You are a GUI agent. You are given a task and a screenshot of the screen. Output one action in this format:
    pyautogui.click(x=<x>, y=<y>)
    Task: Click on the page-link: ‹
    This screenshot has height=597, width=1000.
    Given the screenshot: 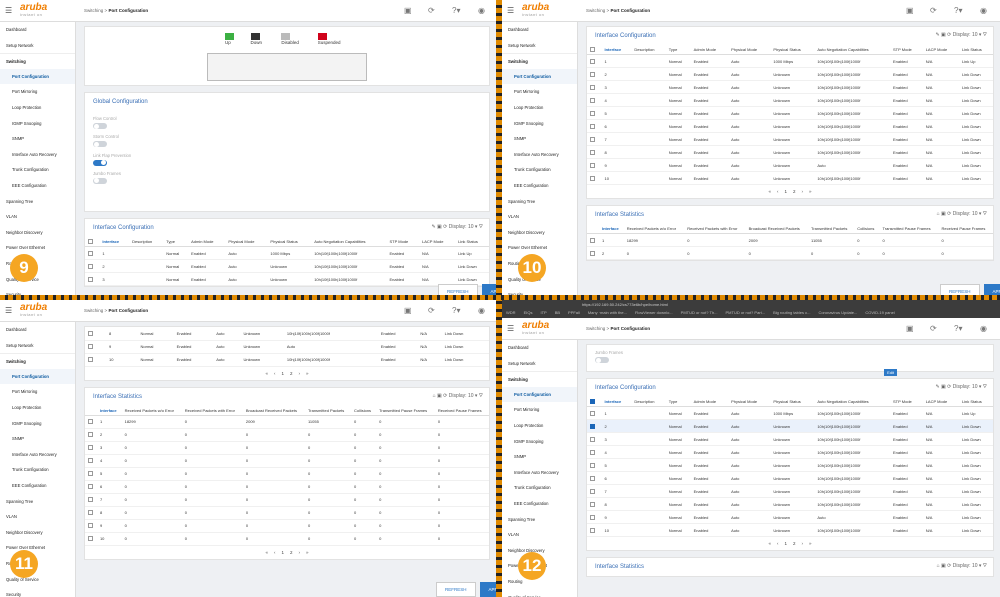 What is the action you would take?
    pyautogui.click(x=274, y=552)
    